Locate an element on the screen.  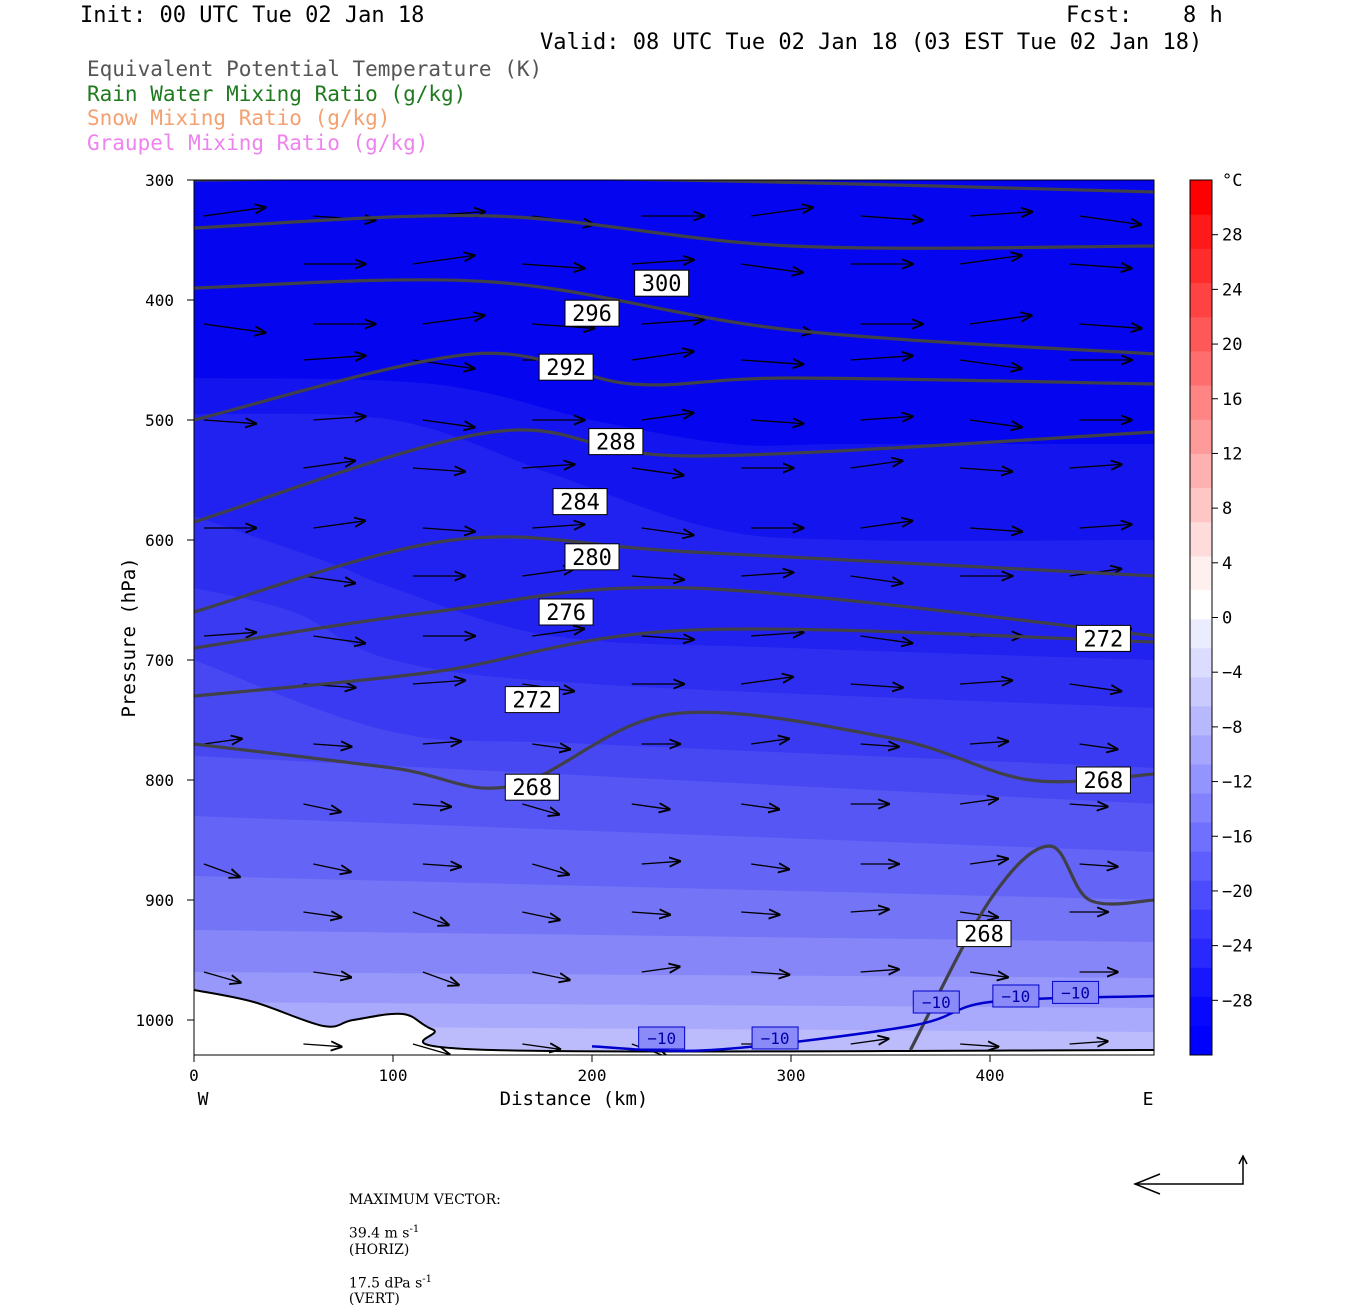
x-tick-label: 0 is located at coordinates (194, 1075).